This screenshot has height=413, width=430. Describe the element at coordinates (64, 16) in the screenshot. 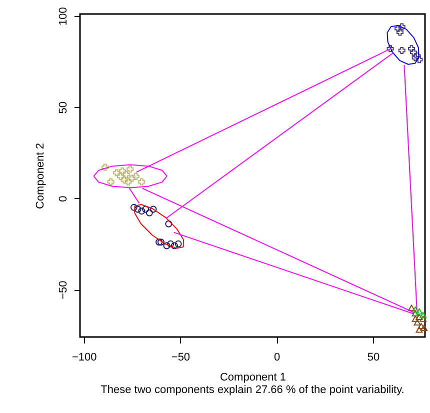

I see `y-tick-label: 100` at that location.